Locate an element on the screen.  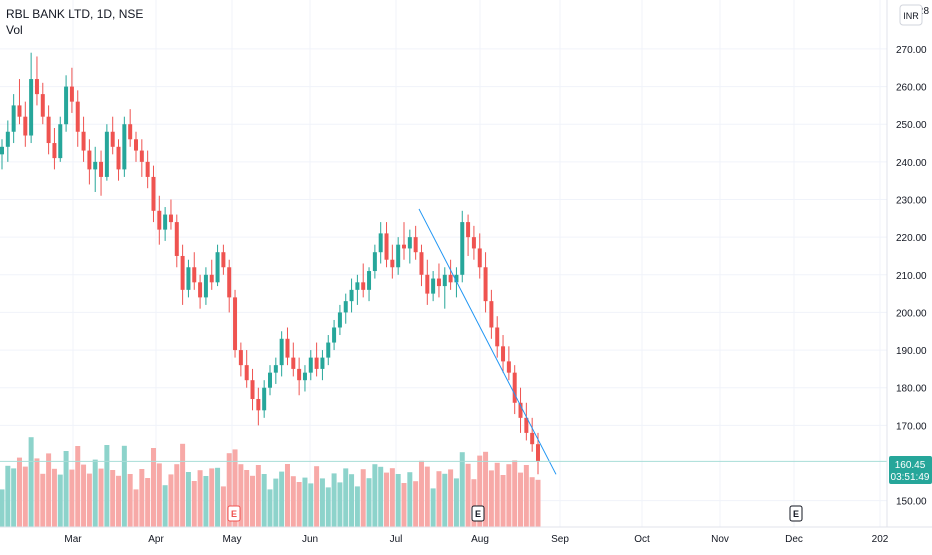
volume-bars is located at coordinates (270, 482).